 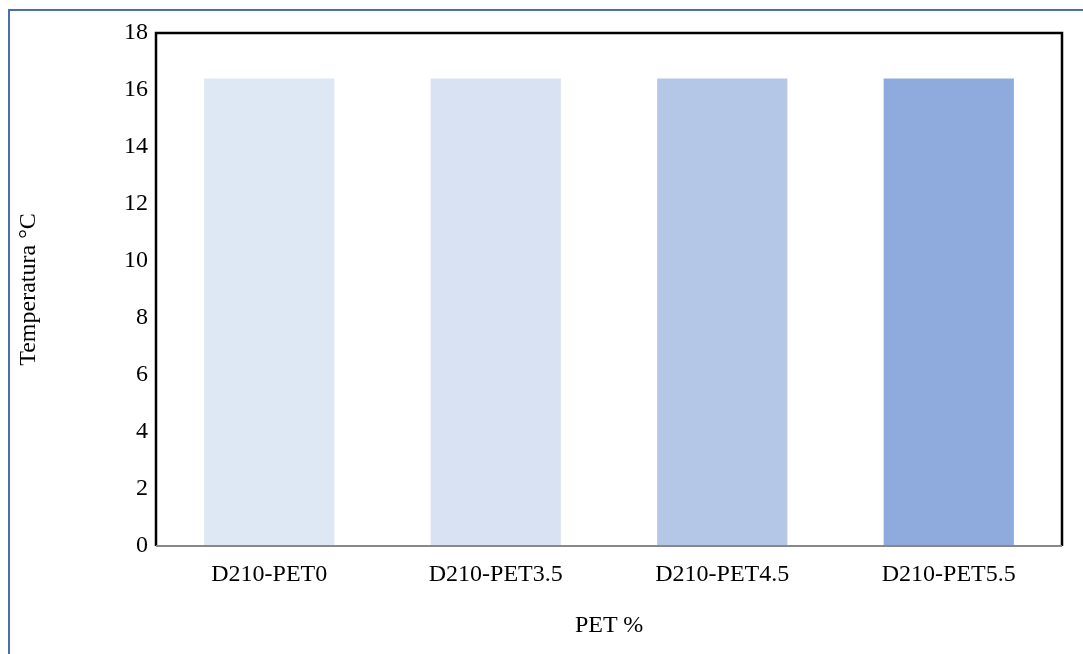 What do you see at coordinates (609, 623) in the screenshot?
I see `x-axis-title: PET %` at bounding box center [609, 623].